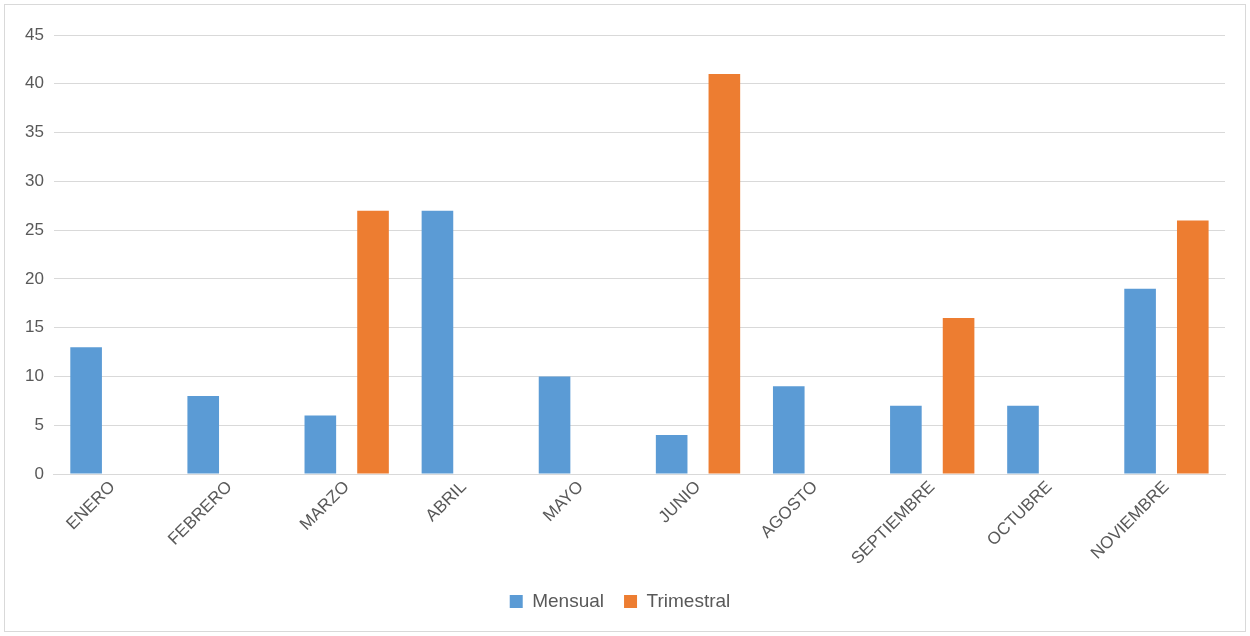 The height and width of the screenshot is (636, 1250). What do you see at coordinates (34, 278) in the screenshot?
I see `y-tick-label: 20` at bounding box center [34, 278].